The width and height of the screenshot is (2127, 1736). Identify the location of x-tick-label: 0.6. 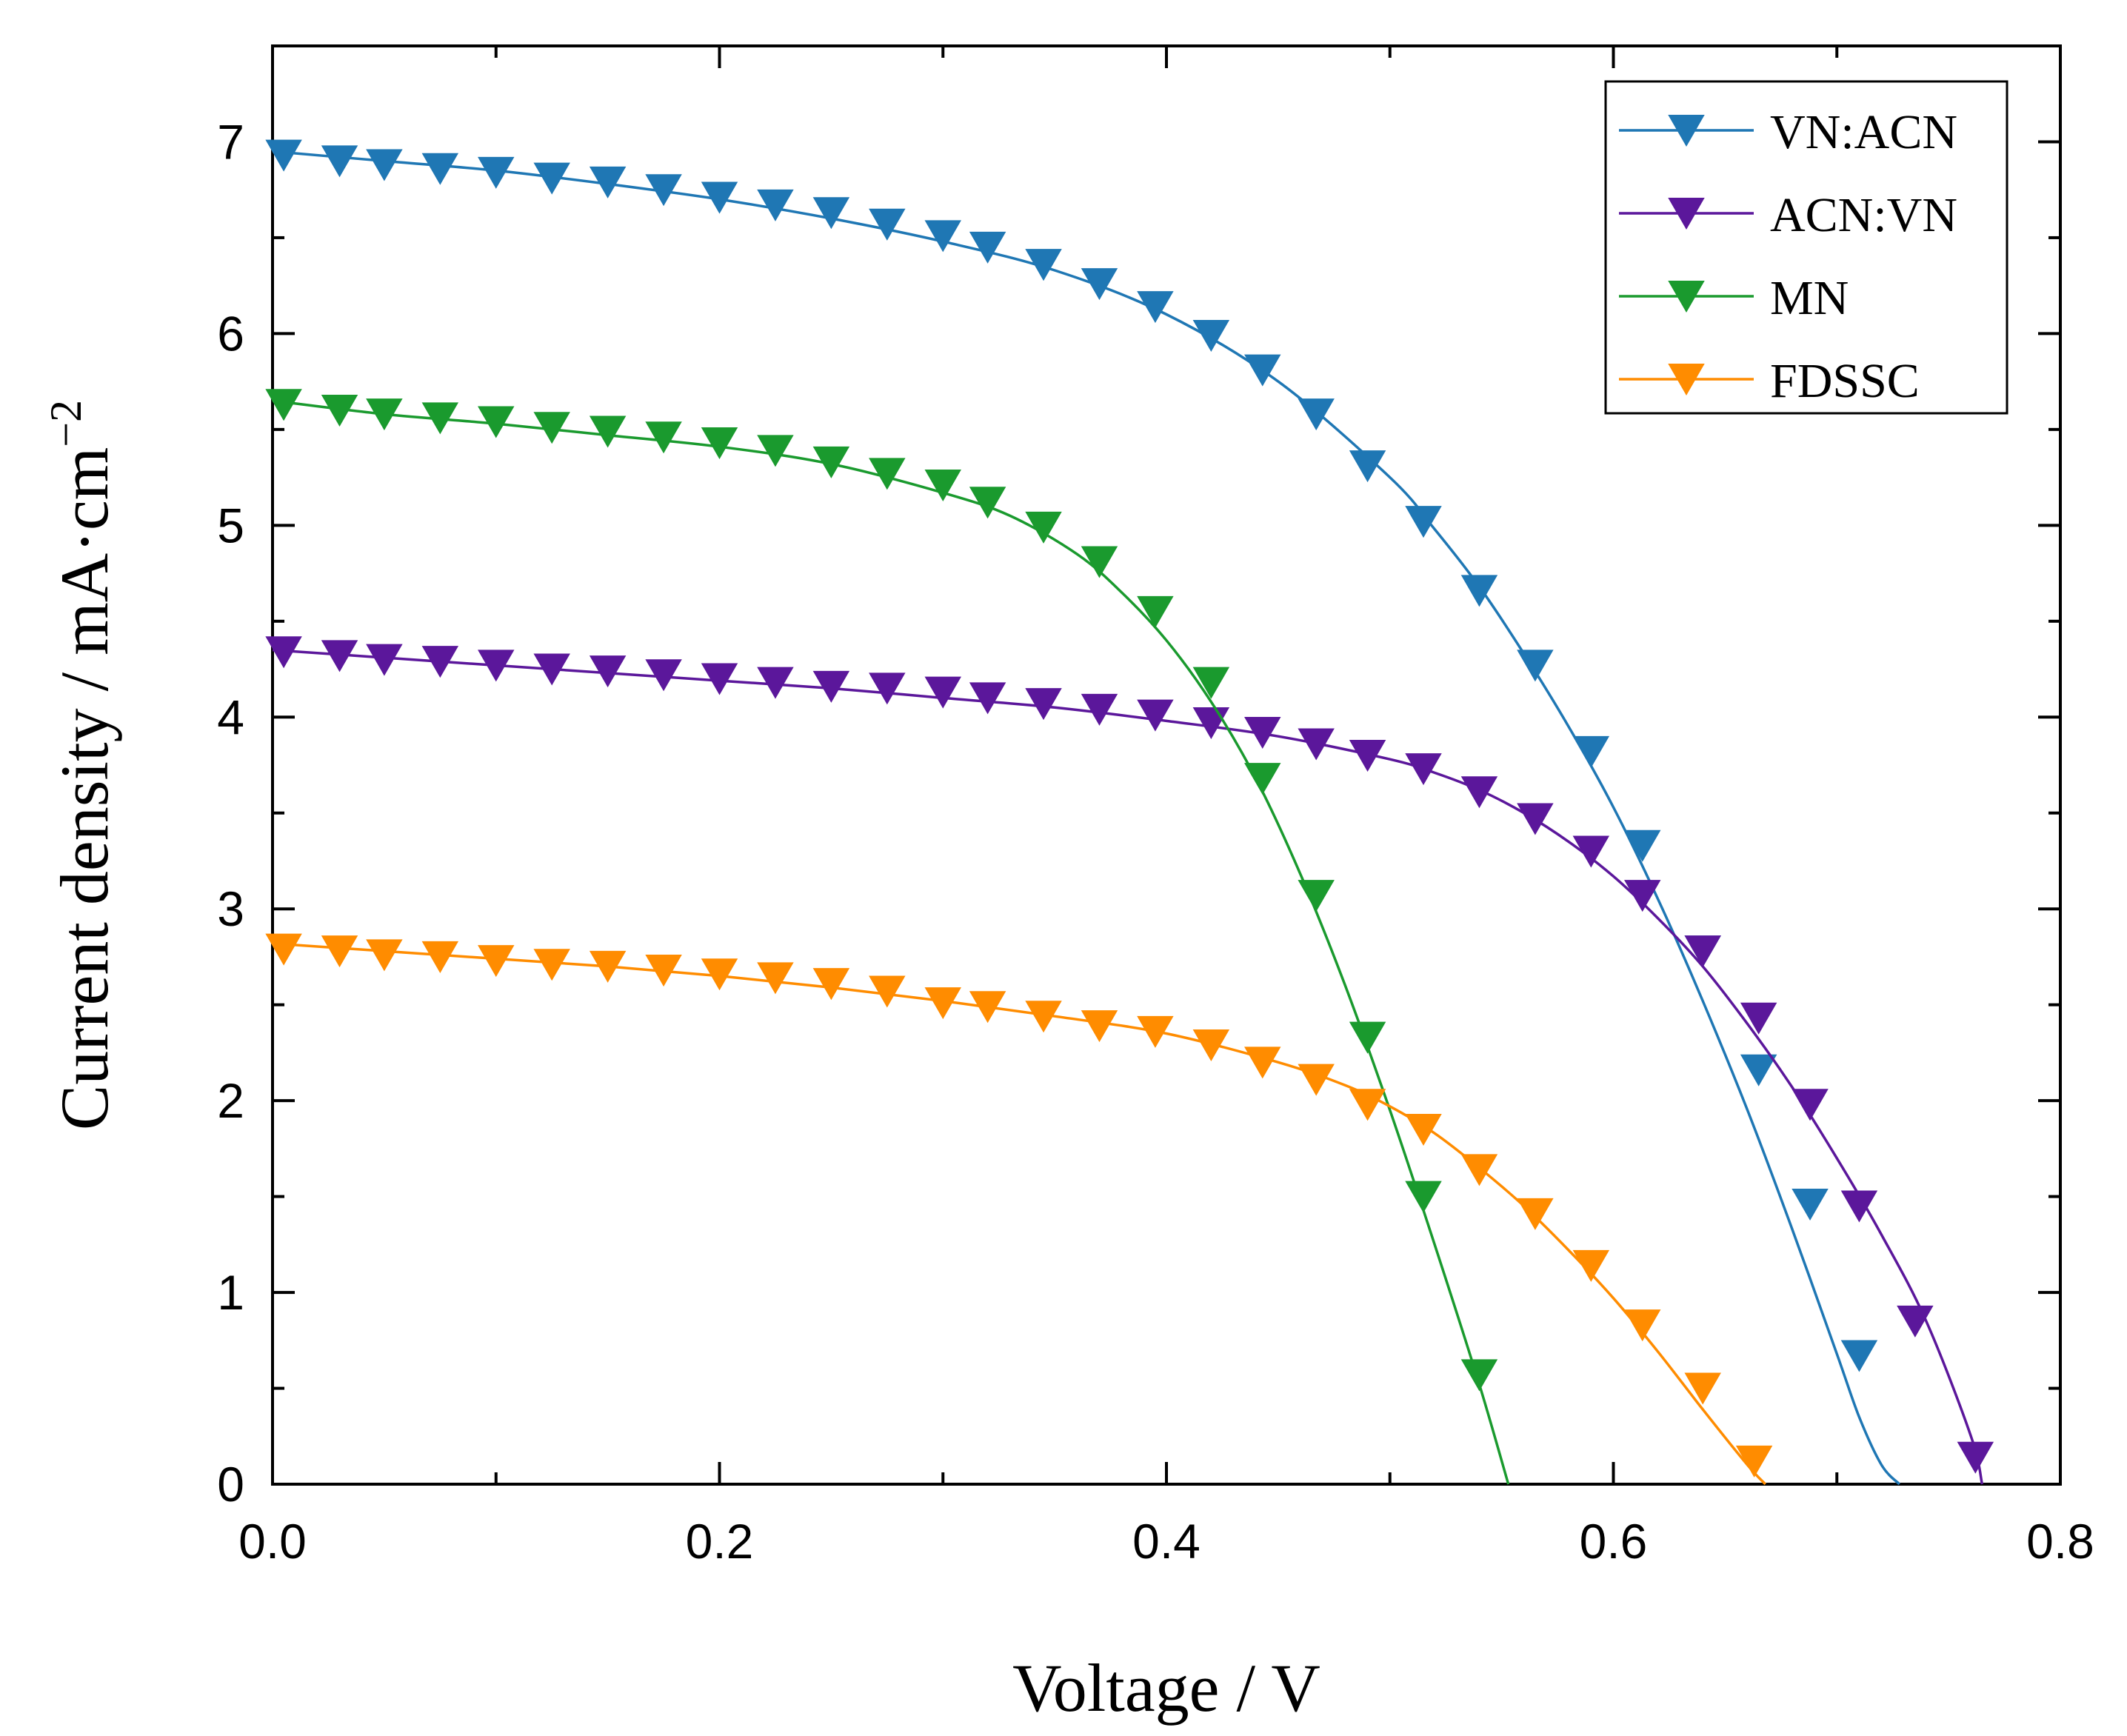
(1614, 1542).